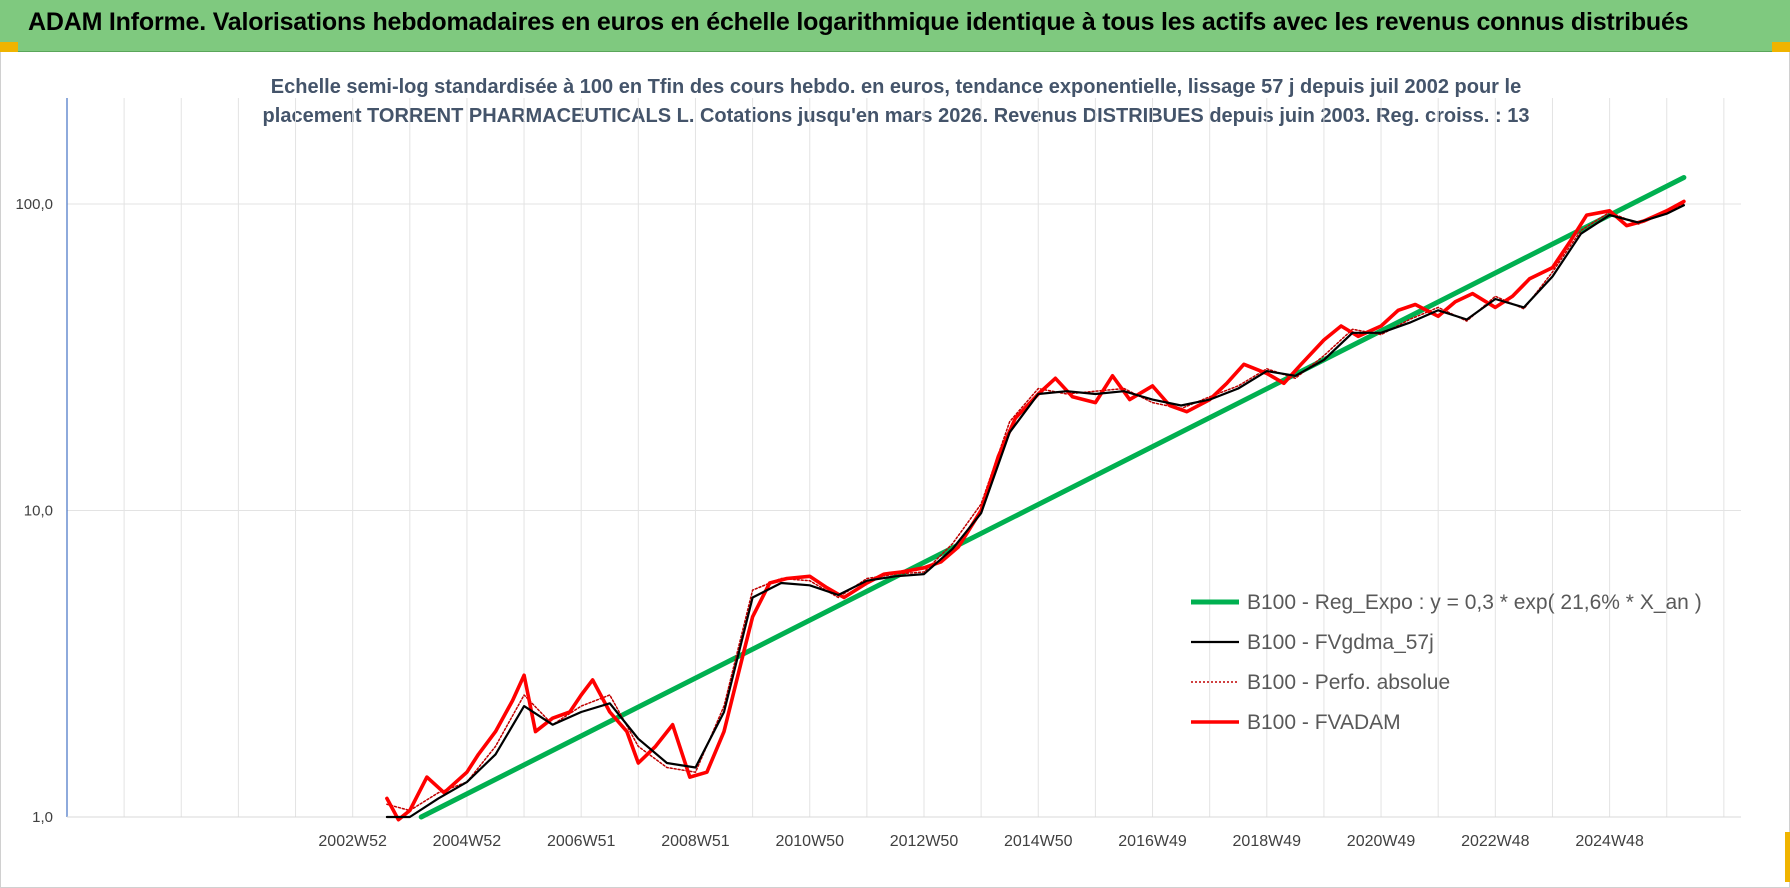 The image size is (1790, 888). Describe the element at coordinates (1267, 841) in the screenshot. I see `x-tick-label: 2018W49` at that location.